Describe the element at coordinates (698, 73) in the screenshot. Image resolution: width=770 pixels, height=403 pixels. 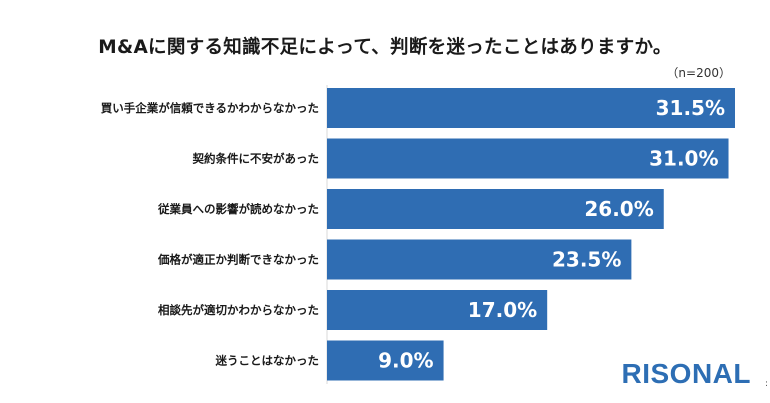
I see `sample-size-note: （n=200）` at that location.